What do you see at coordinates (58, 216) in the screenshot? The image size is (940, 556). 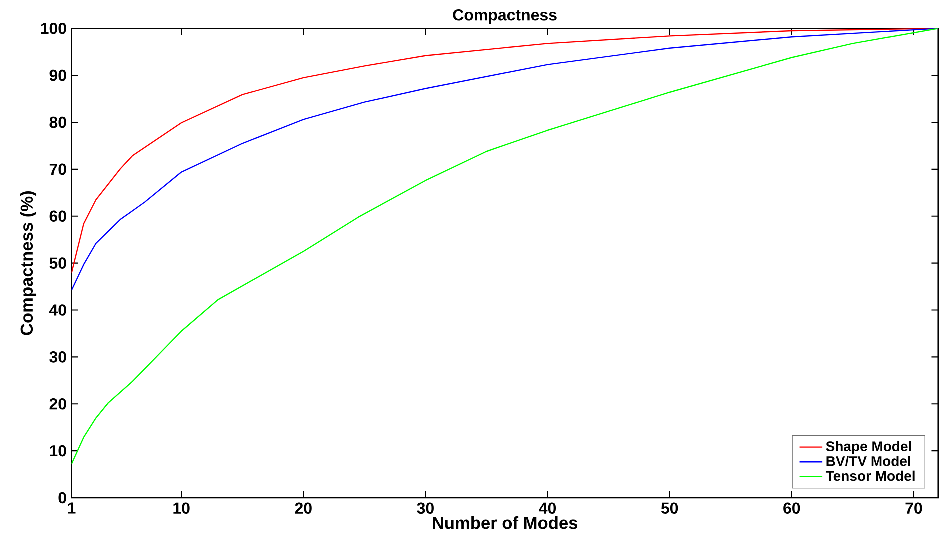 I see `y-tick-label: 60` at bounding box center [58, 216].